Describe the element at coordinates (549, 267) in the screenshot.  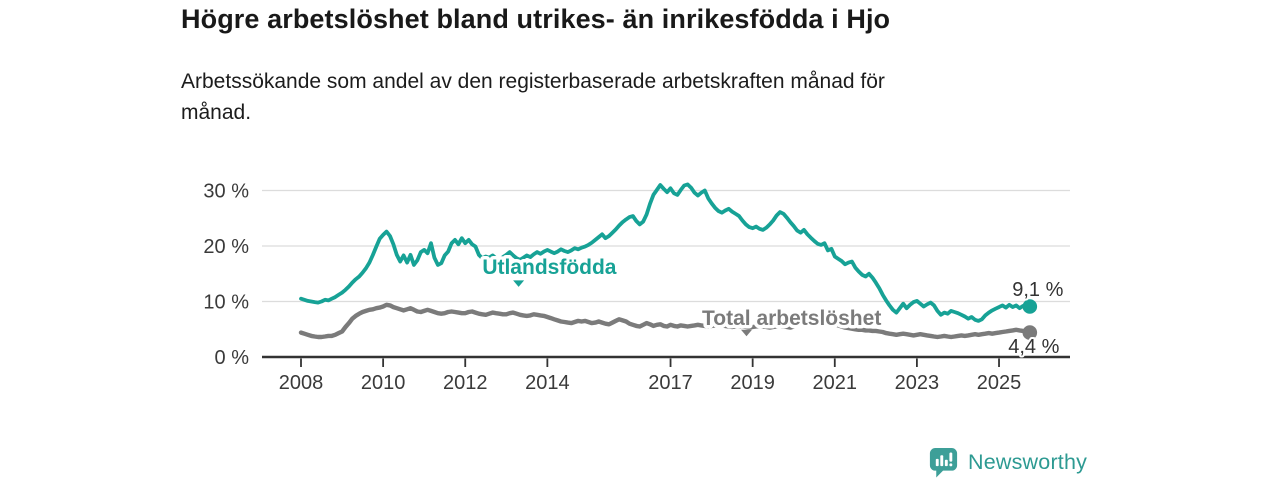
I see `series-label-utlandsfodda: Utlandsfödda` at that location.